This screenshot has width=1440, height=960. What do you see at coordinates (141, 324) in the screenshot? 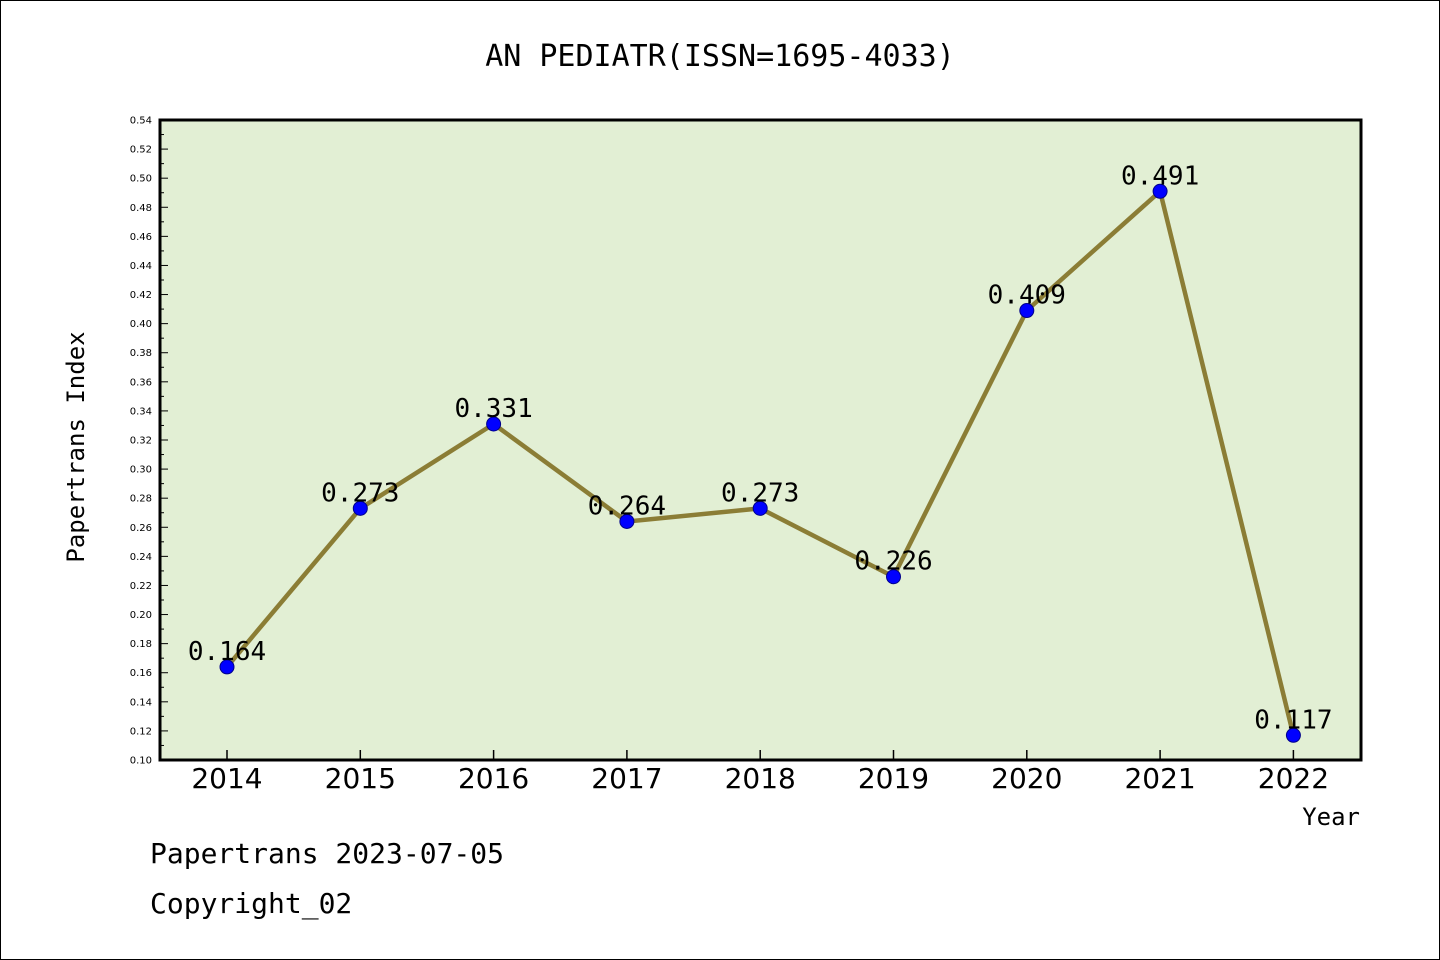
I see `y-tick-label: 0.40` at bounding box center [141, 324].